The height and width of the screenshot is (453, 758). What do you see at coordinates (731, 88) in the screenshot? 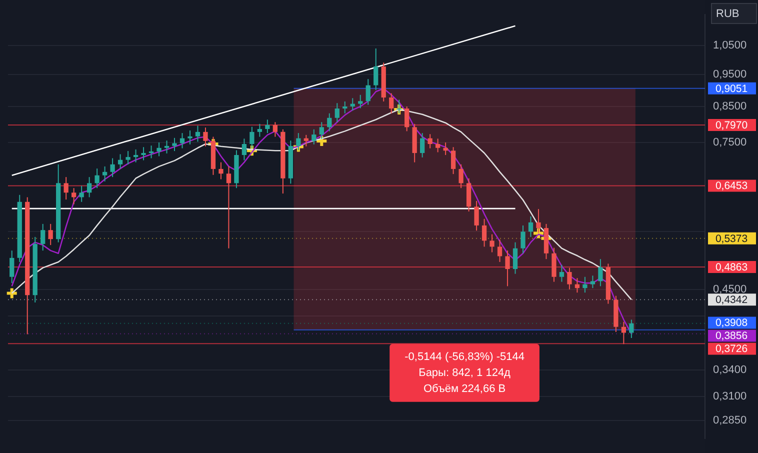
I see `ref-line-label: 0,9051` at bounding box center [731, 88].